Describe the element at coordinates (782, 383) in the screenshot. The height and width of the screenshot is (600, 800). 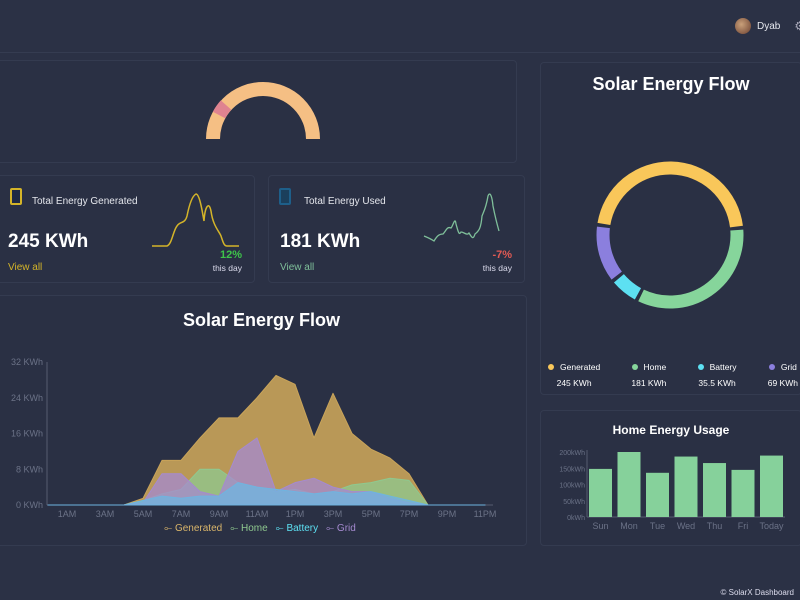
I see `legend-value: 69 KWh` at that location.